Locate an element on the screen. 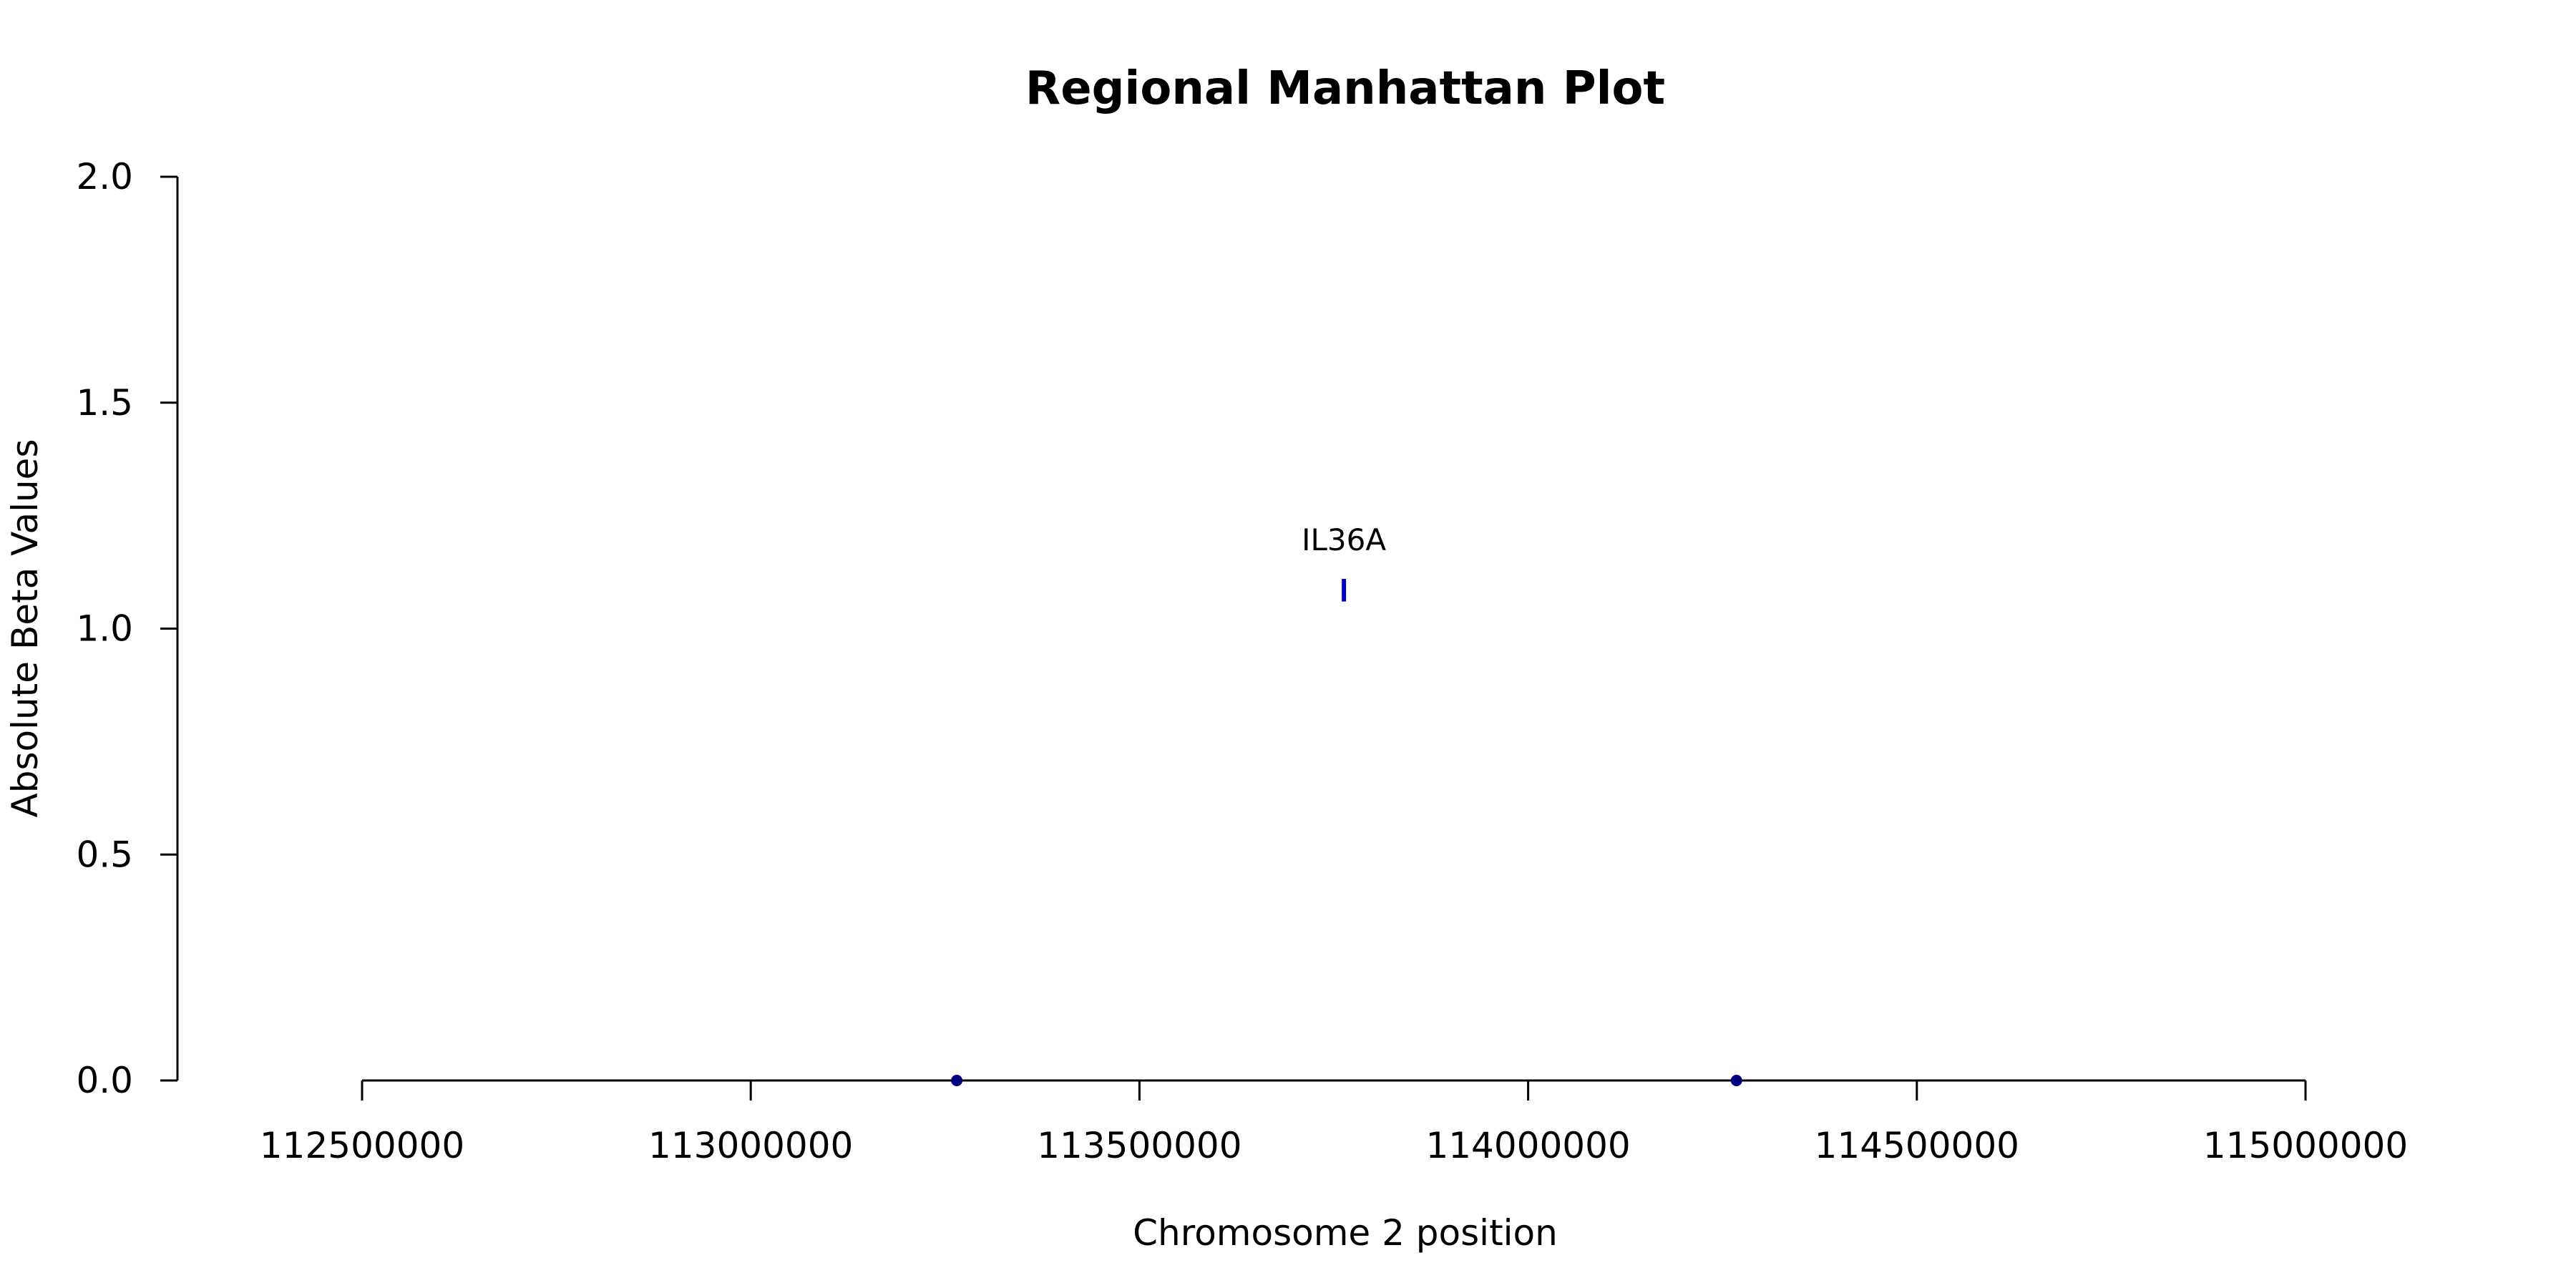 The image size is (2576, 1288). y-tick-label: 2.0 is located at coordinates (104, 176).